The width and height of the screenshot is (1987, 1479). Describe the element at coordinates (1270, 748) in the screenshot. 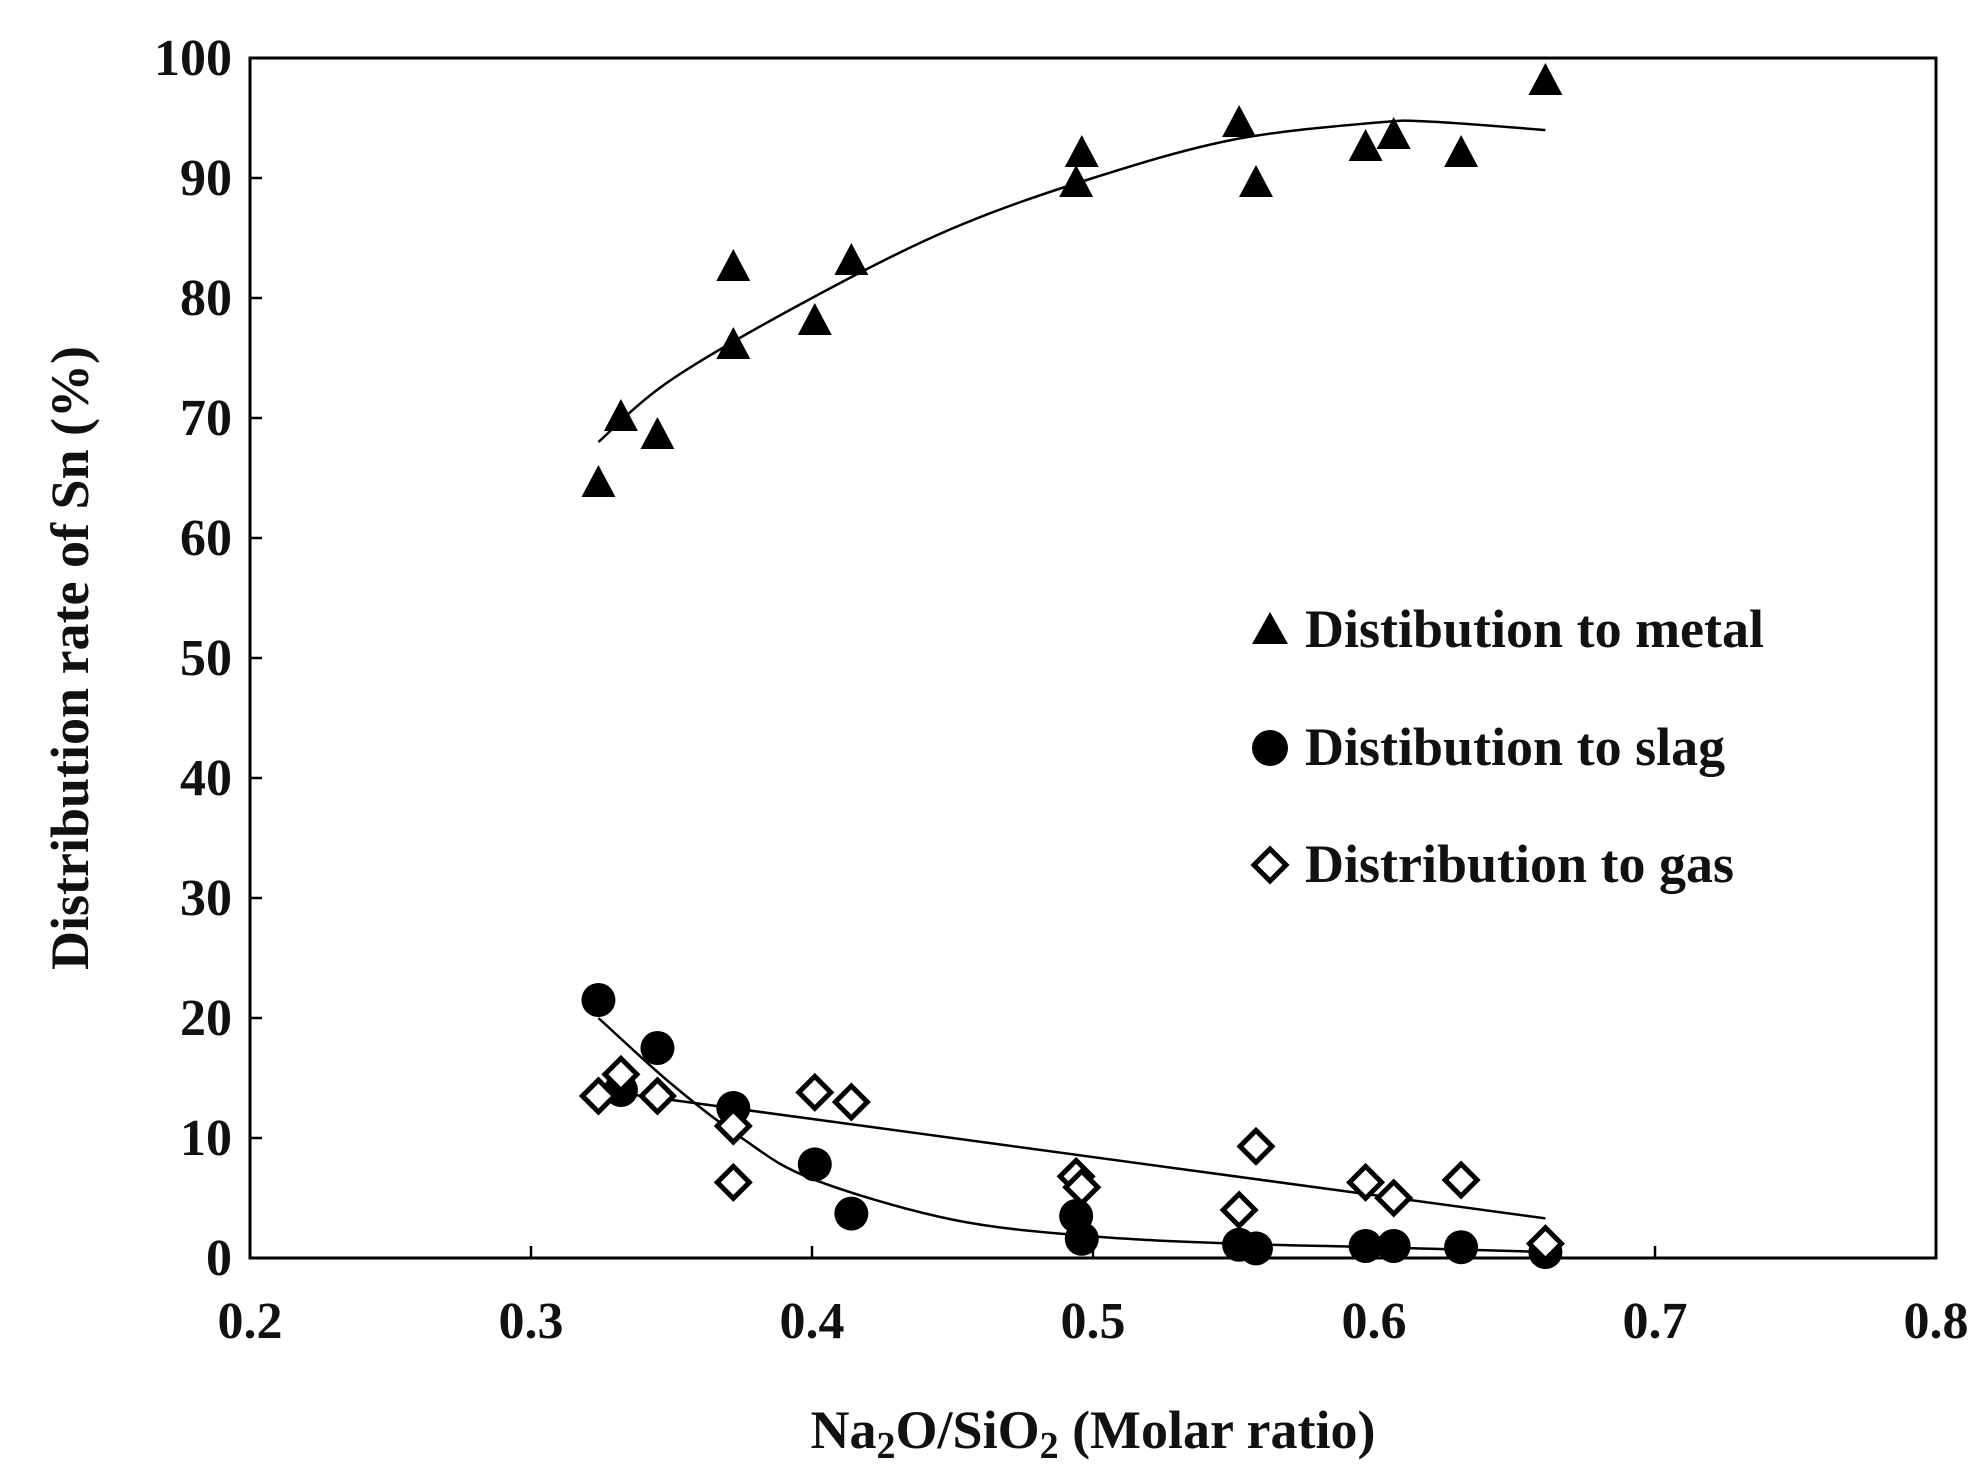

I see `legend-circle-marker` at that location.